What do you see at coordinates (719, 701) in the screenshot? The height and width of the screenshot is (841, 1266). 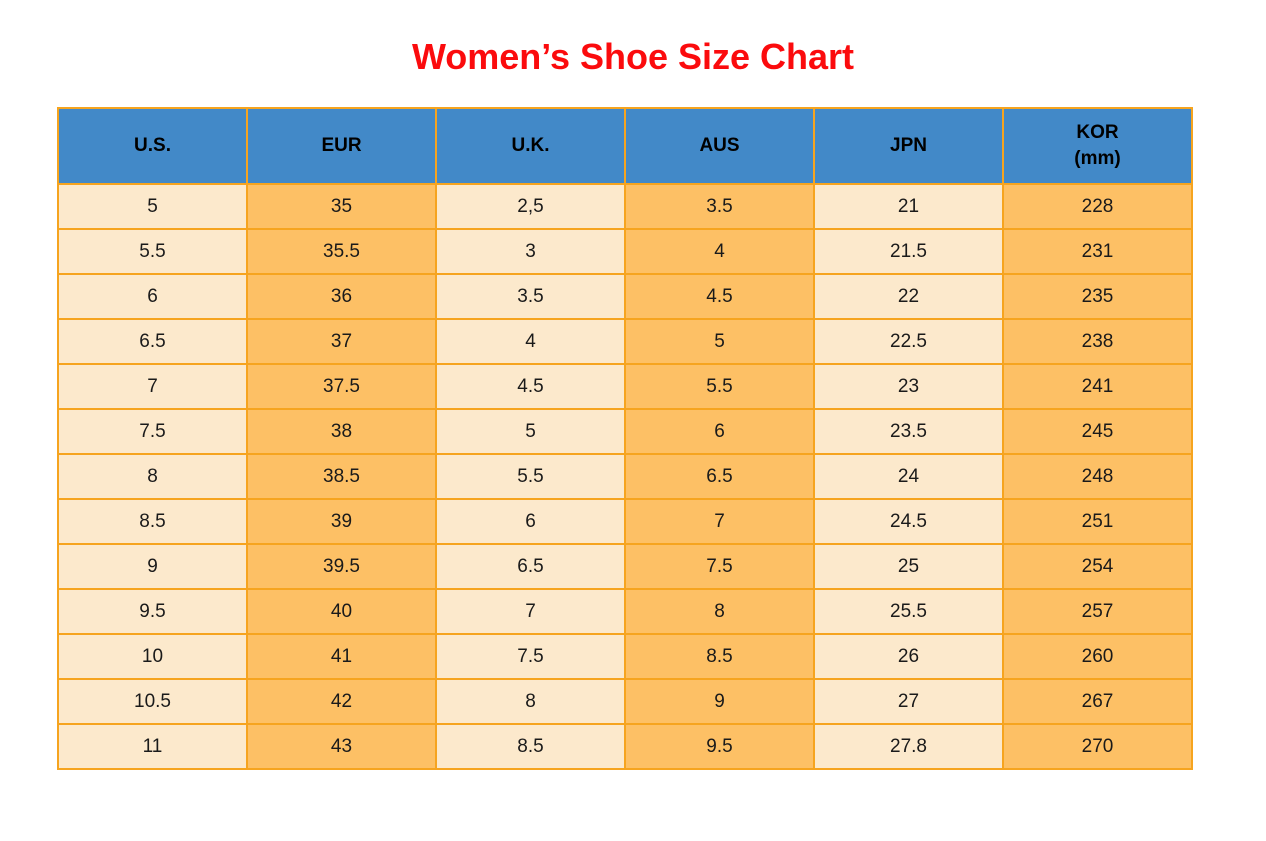 I see `cell-aus: 9` at bounding box center [719, 701].